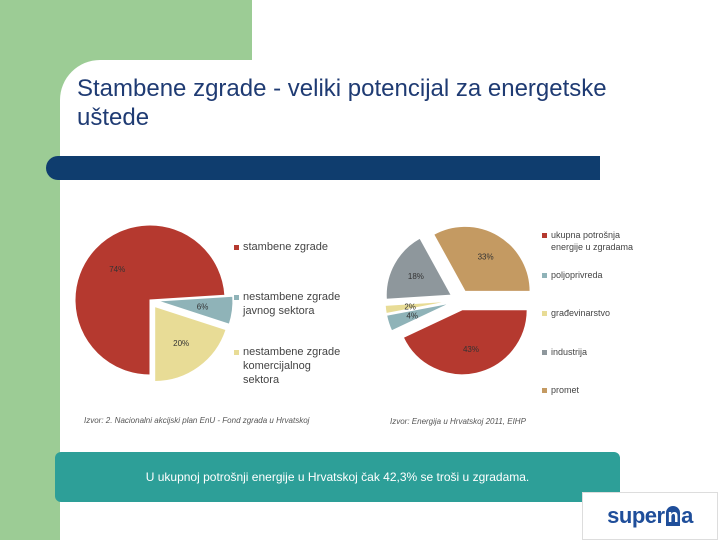 The height and width of the screenshot is (540, 720). Describe the element at coordinates (285, 247) in the screenshot. I see `chart1-legend-label-0: stambene zgrade` at that location.